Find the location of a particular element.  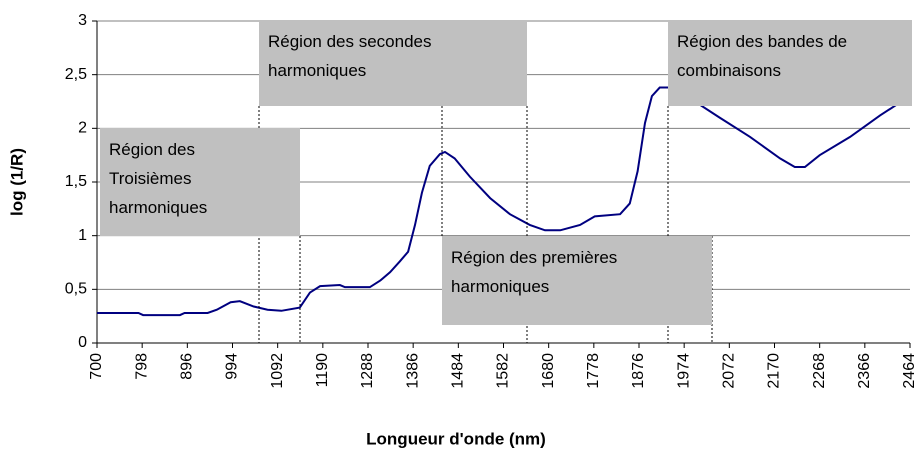

x-tick-label: 1974 is located at coordinates (683, 371).